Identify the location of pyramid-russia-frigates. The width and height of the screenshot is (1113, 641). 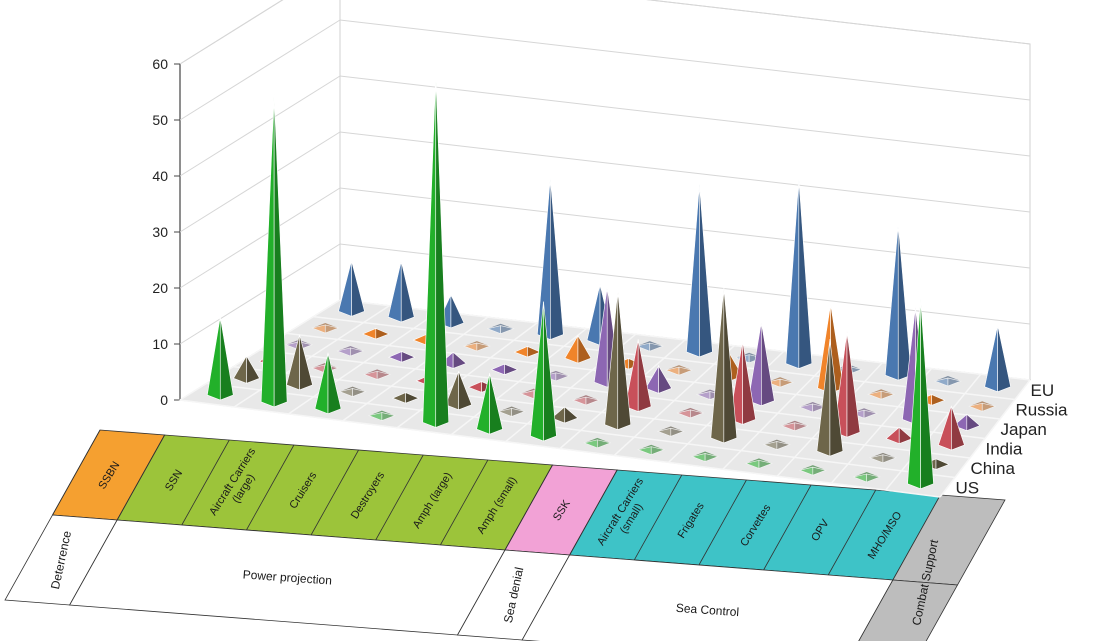
(780, 382).